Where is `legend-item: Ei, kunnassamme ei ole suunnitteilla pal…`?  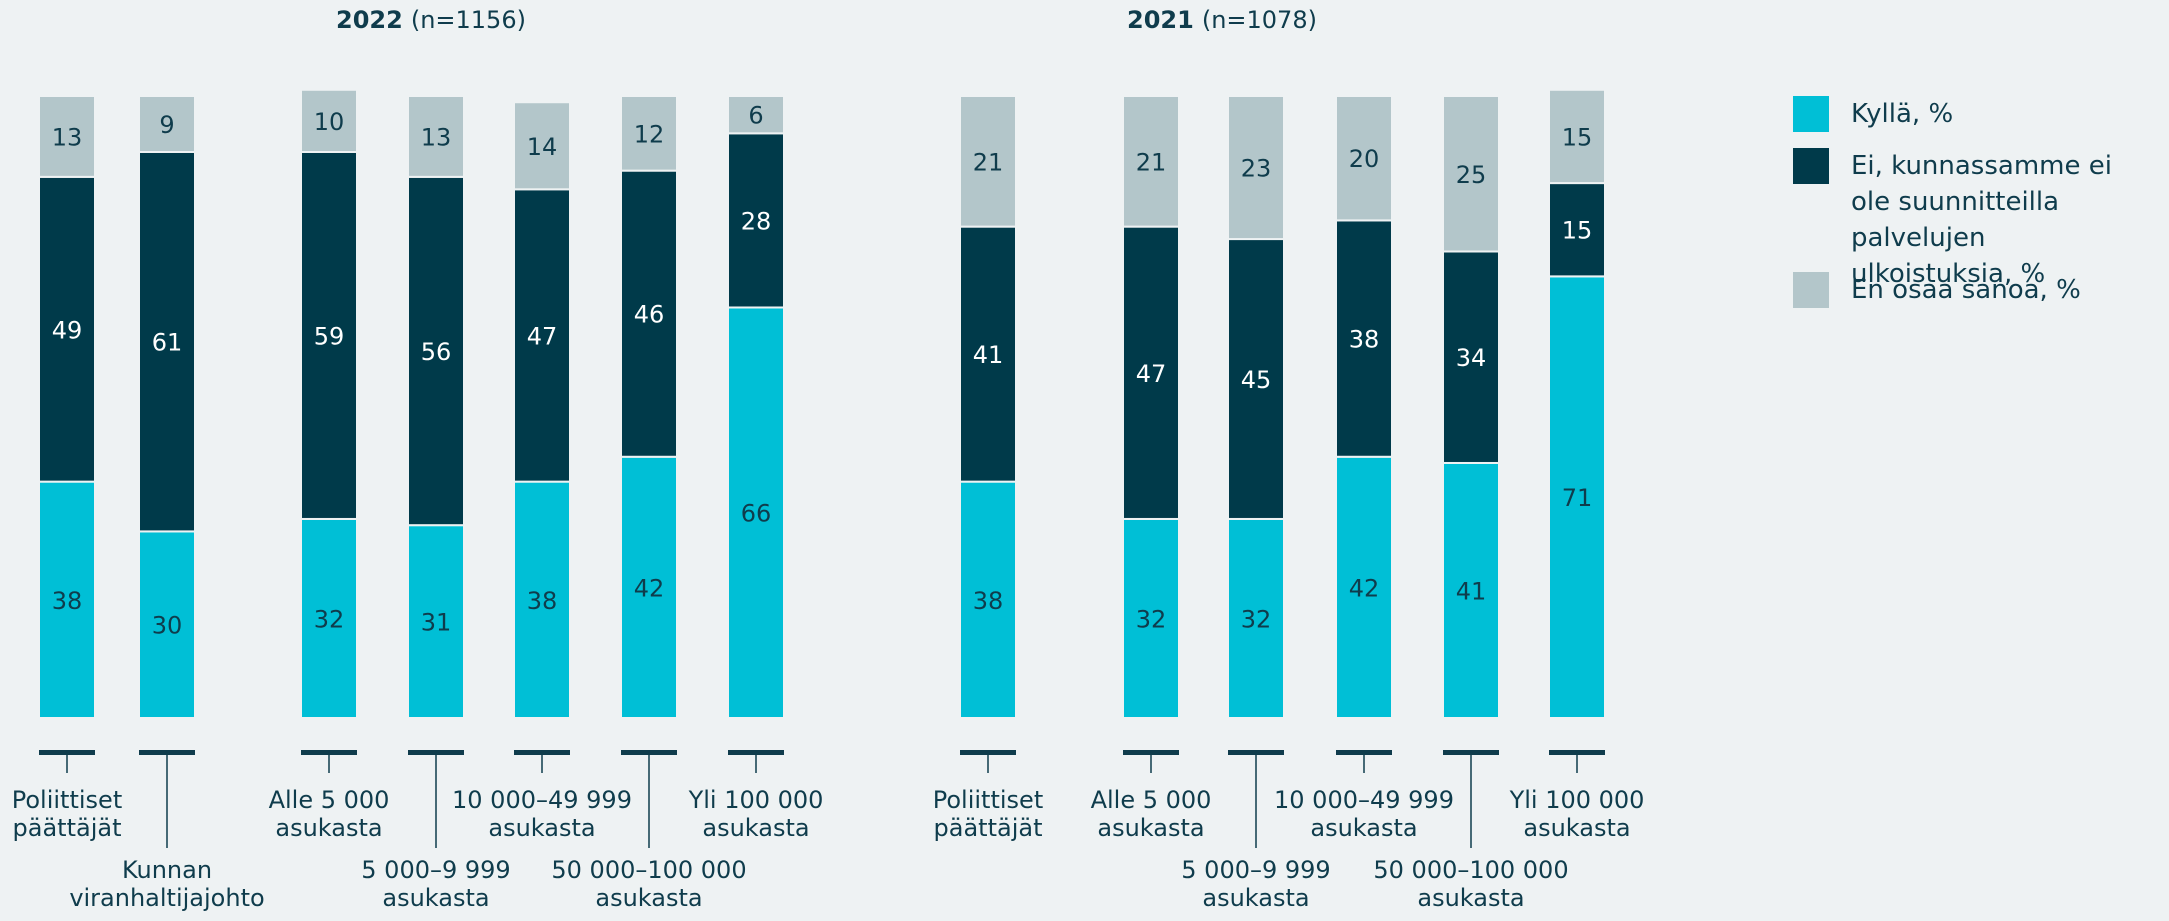
legend-item: Ei, kunnassamme ei ole suunnitteilla pal… is located at coordinates (1978, 220).